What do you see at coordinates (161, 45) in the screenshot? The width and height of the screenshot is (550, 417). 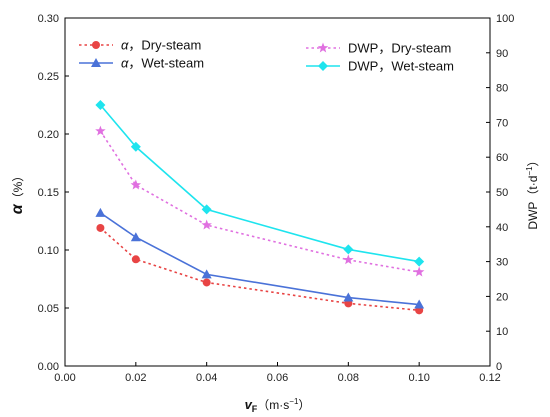 I see `legend-label: α，Dry-steam` at bounding box center [161, 45].